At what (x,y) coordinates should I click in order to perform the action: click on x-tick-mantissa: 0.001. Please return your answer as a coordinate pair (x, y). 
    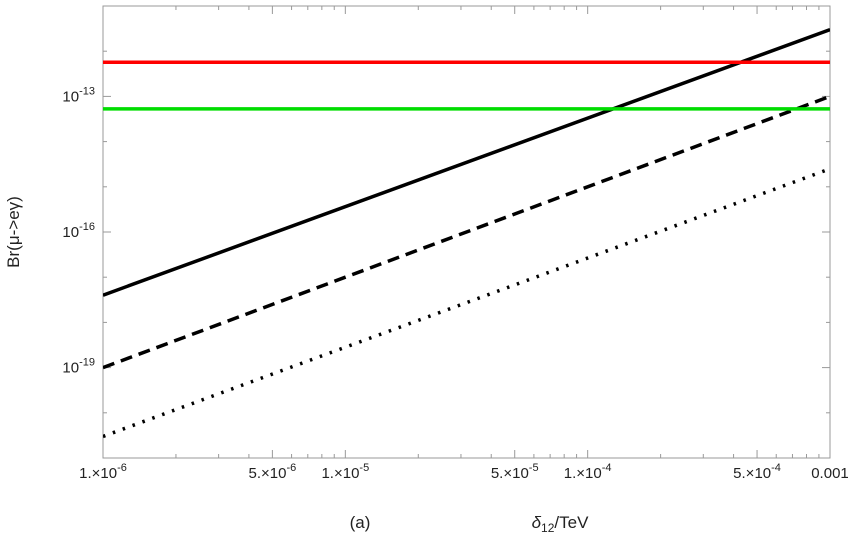
    Looking at the image, I should click on (830, 473).